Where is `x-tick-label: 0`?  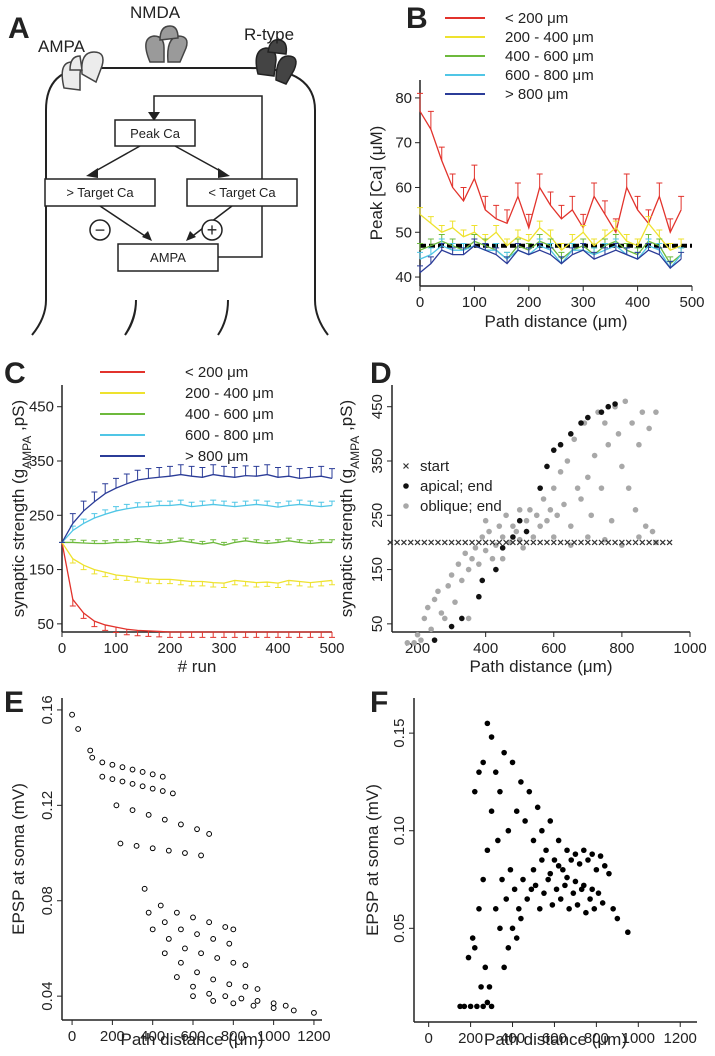 x-tick-label: 0 is located at coordinates (429, 1038).